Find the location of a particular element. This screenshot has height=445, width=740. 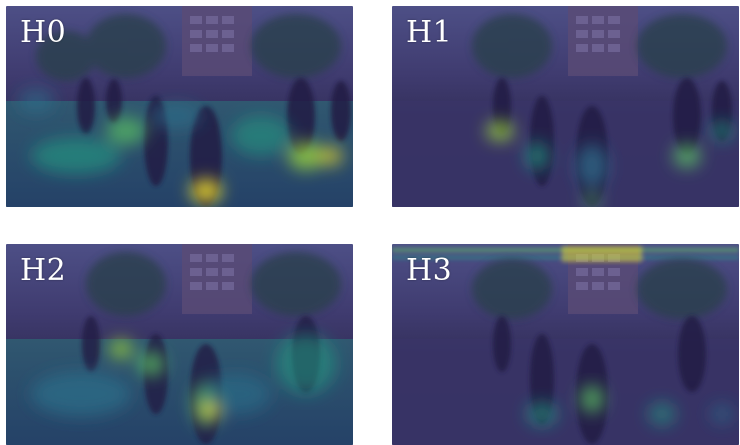

head-label: H0 is located at coordinates (43, 32).